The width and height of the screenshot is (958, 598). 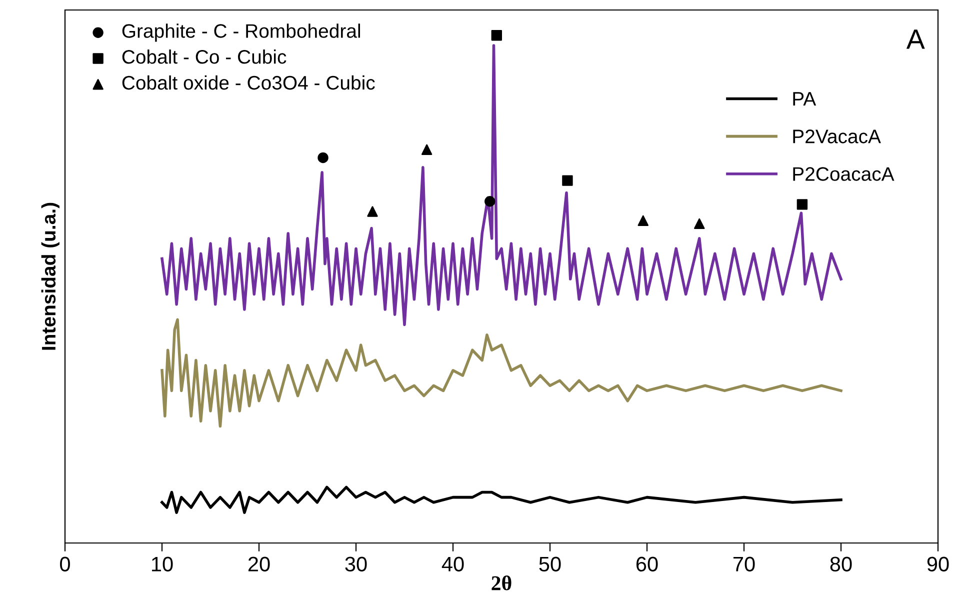 What do you see at coordinates (453, 564) in the screenshot?
I see `x-tick-label: 40` at bounding box center [453, 564].